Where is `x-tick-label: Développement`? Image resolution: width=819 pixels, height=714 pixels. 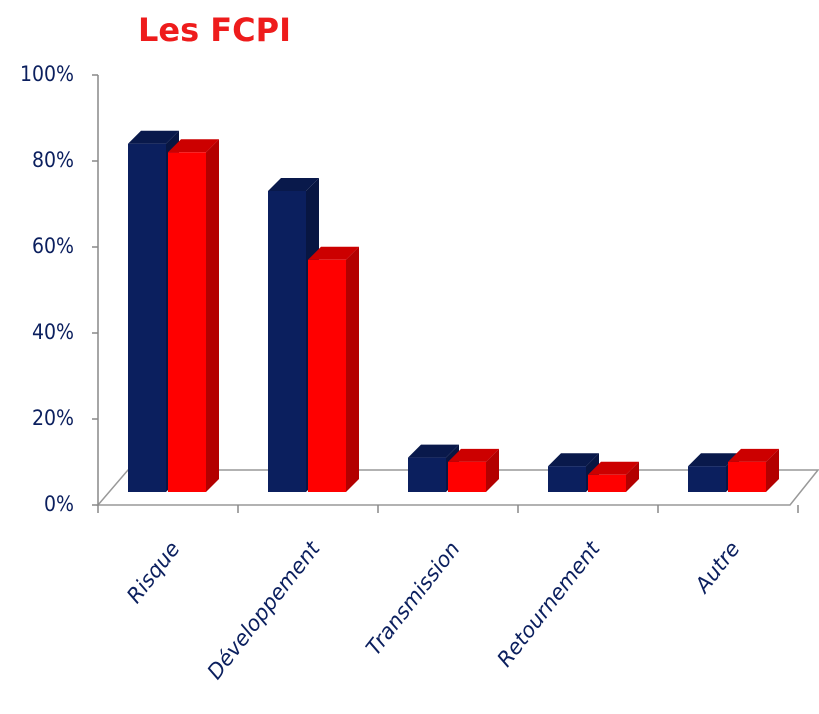 x-tick-label: Développement is located at coordinates (264, 609).